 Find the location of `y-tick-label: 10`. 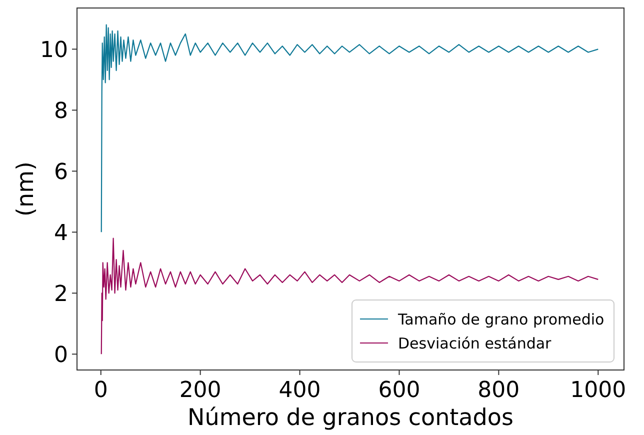

y-tick-label: 10 is located at coordinates (54, 50).